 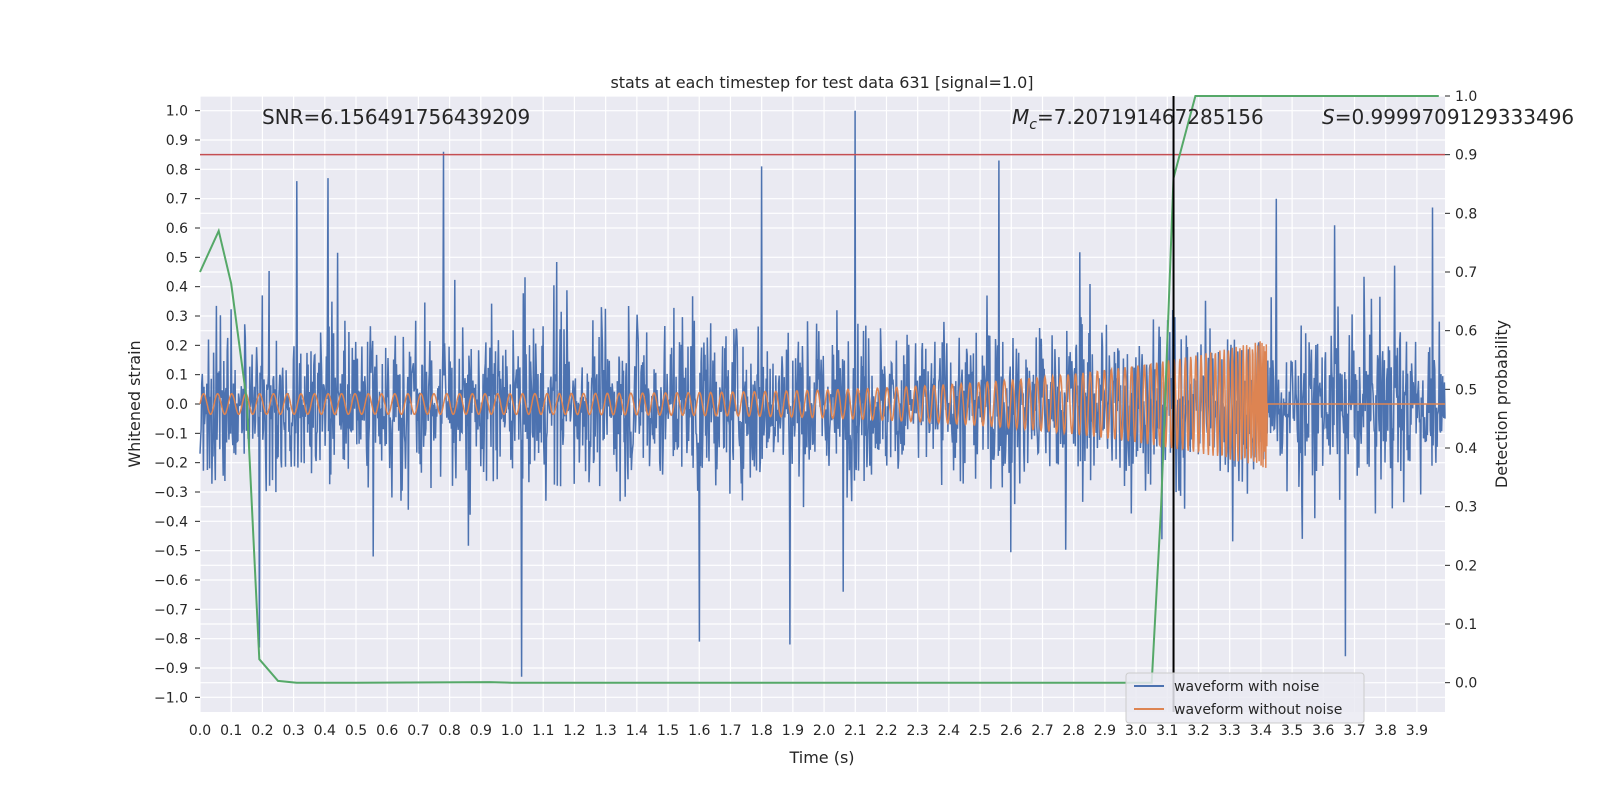 What do you see at coordinates (980, 731) in the screenshot?
I see `x-tick-label: 2.5` at bounding box center [980, 731].